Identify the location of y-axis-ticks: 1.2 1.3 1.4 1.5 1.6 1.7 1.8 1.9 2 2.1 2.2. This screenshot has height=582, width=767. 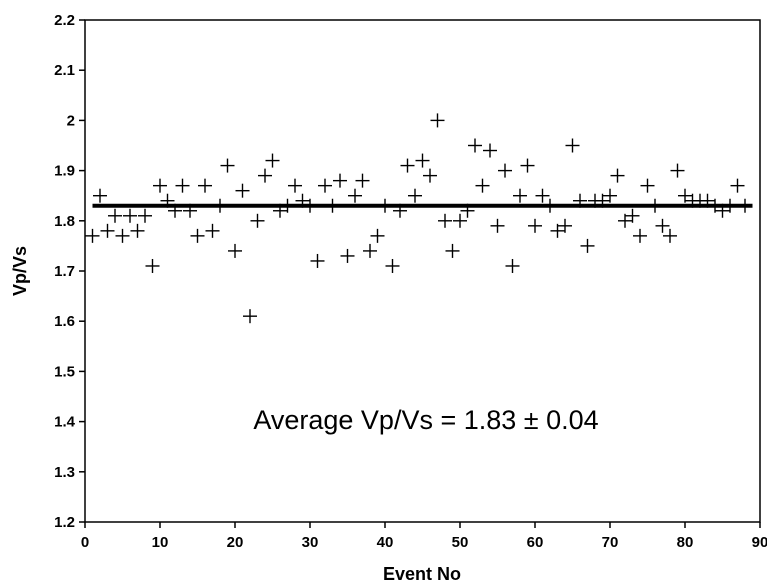
(69, 271).